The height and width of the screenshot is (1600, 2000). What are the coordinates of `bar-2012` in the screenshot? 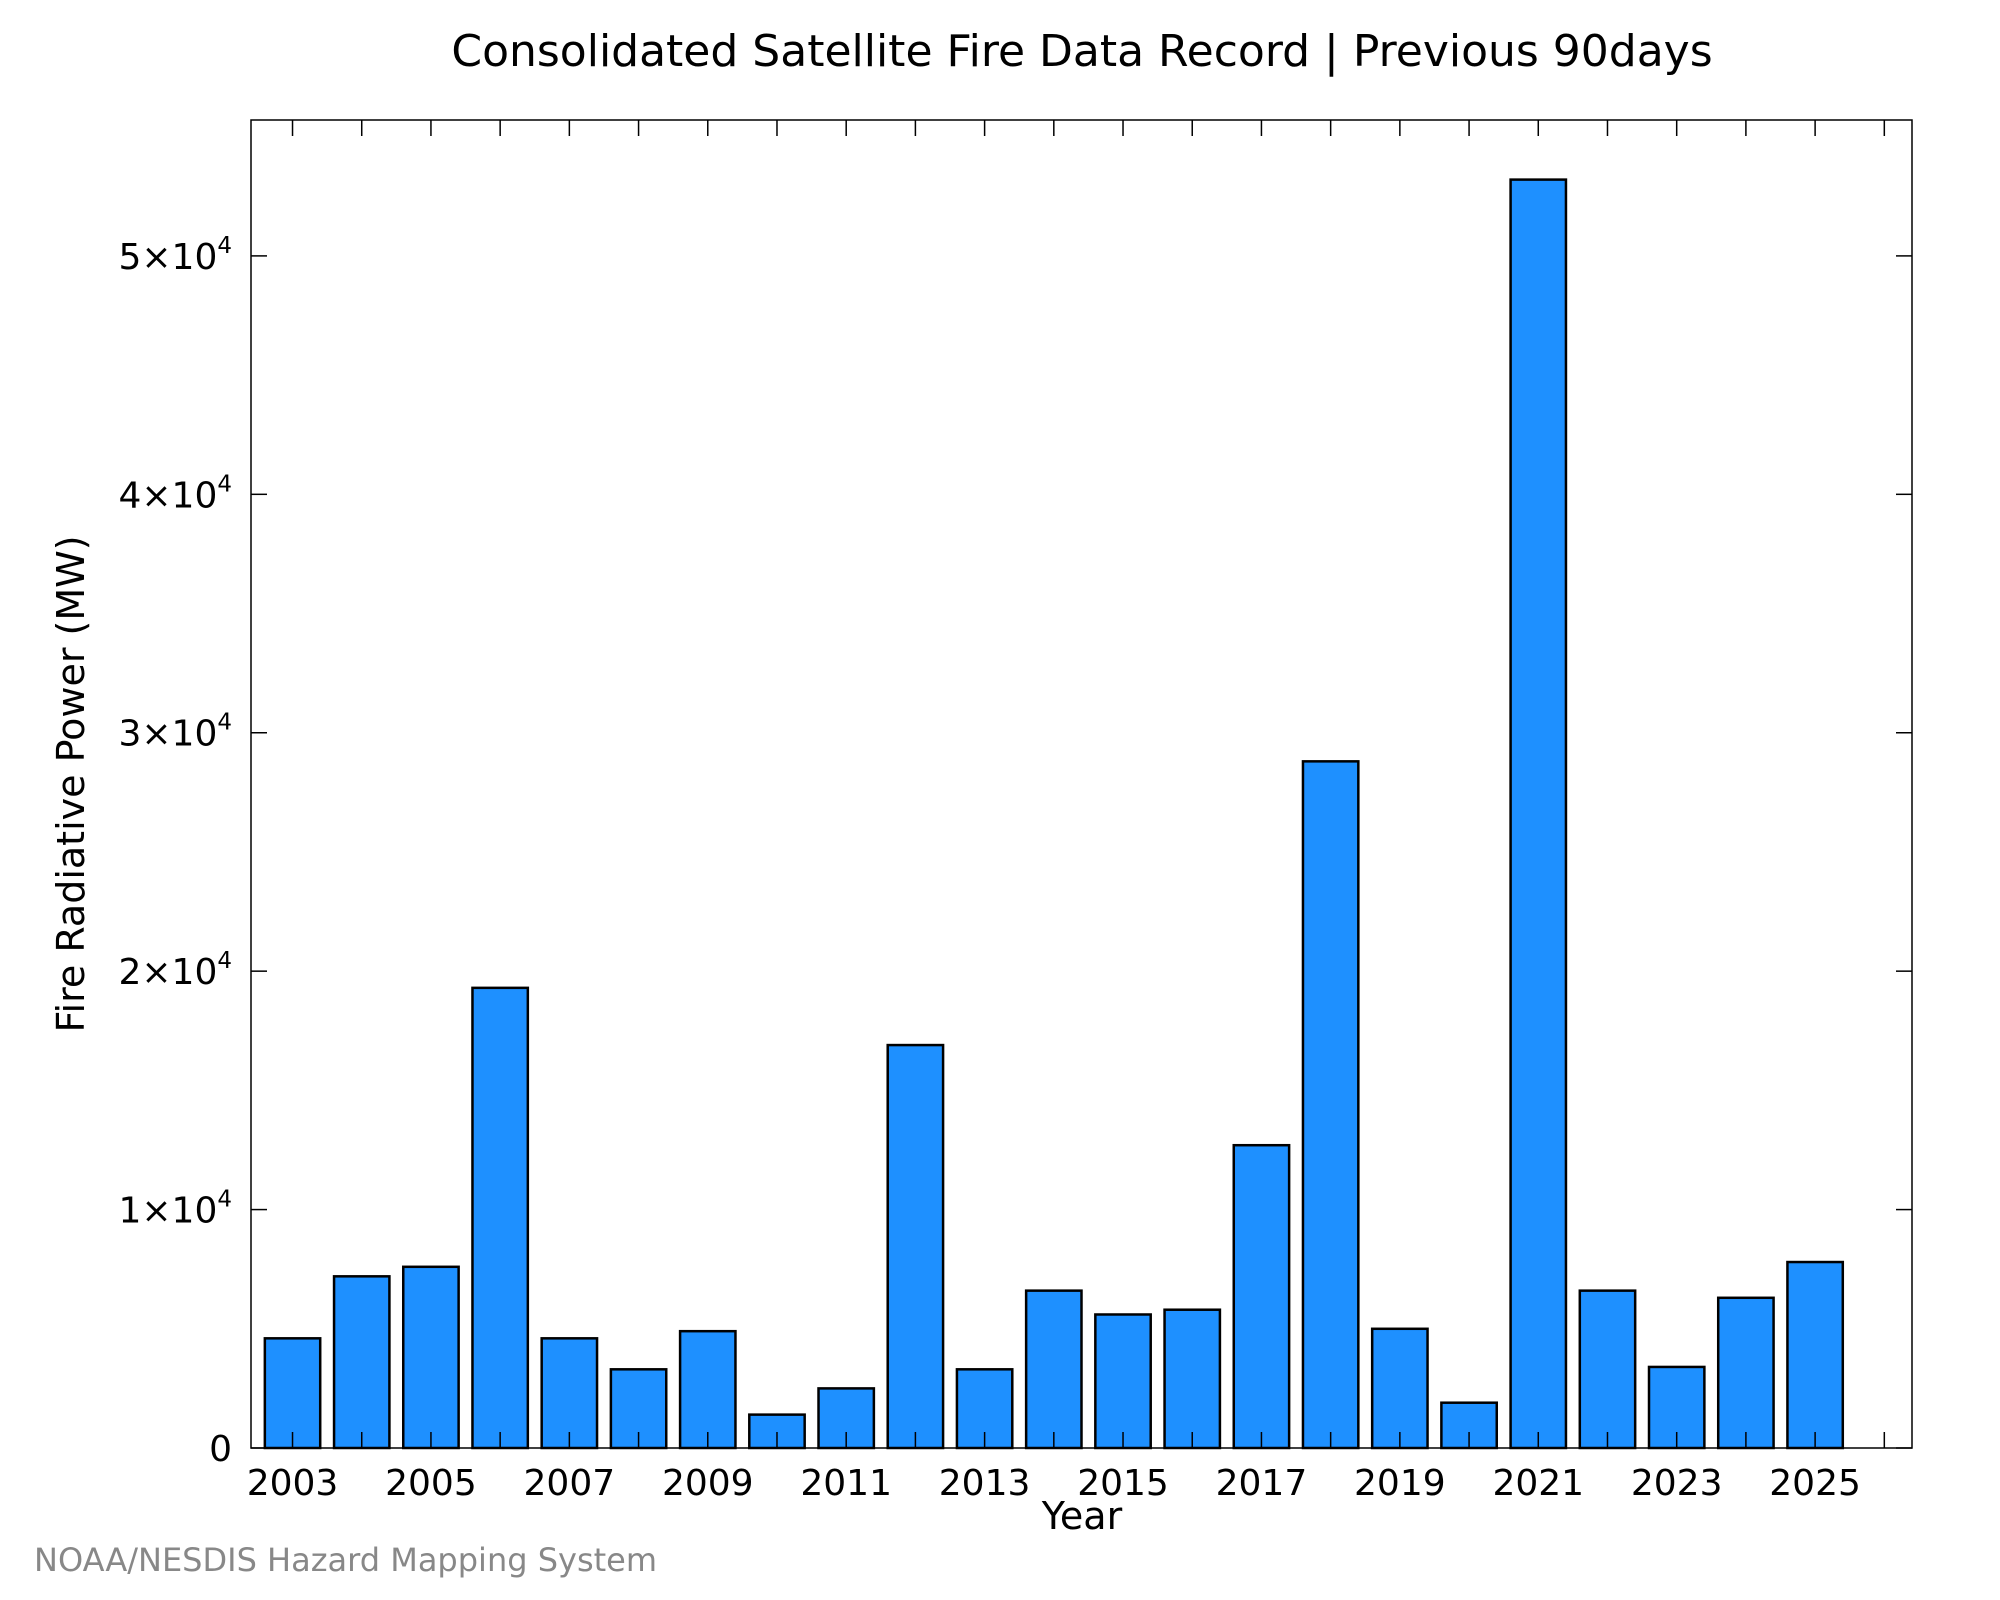 It's located at (915, 1246).